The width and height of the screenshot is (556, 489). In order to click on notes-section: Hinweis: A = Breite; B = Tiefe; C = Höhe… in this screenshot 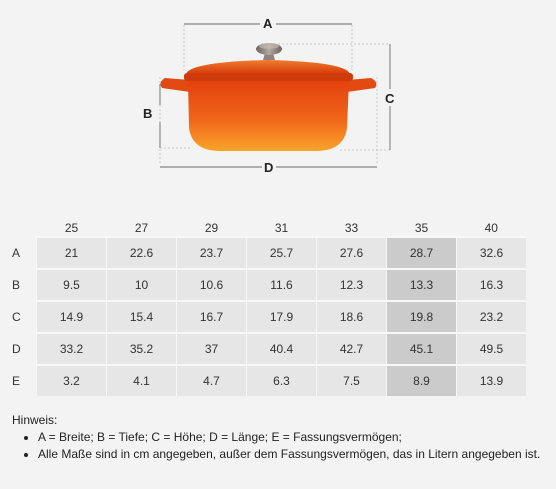, I will do `click(282, 438)`.